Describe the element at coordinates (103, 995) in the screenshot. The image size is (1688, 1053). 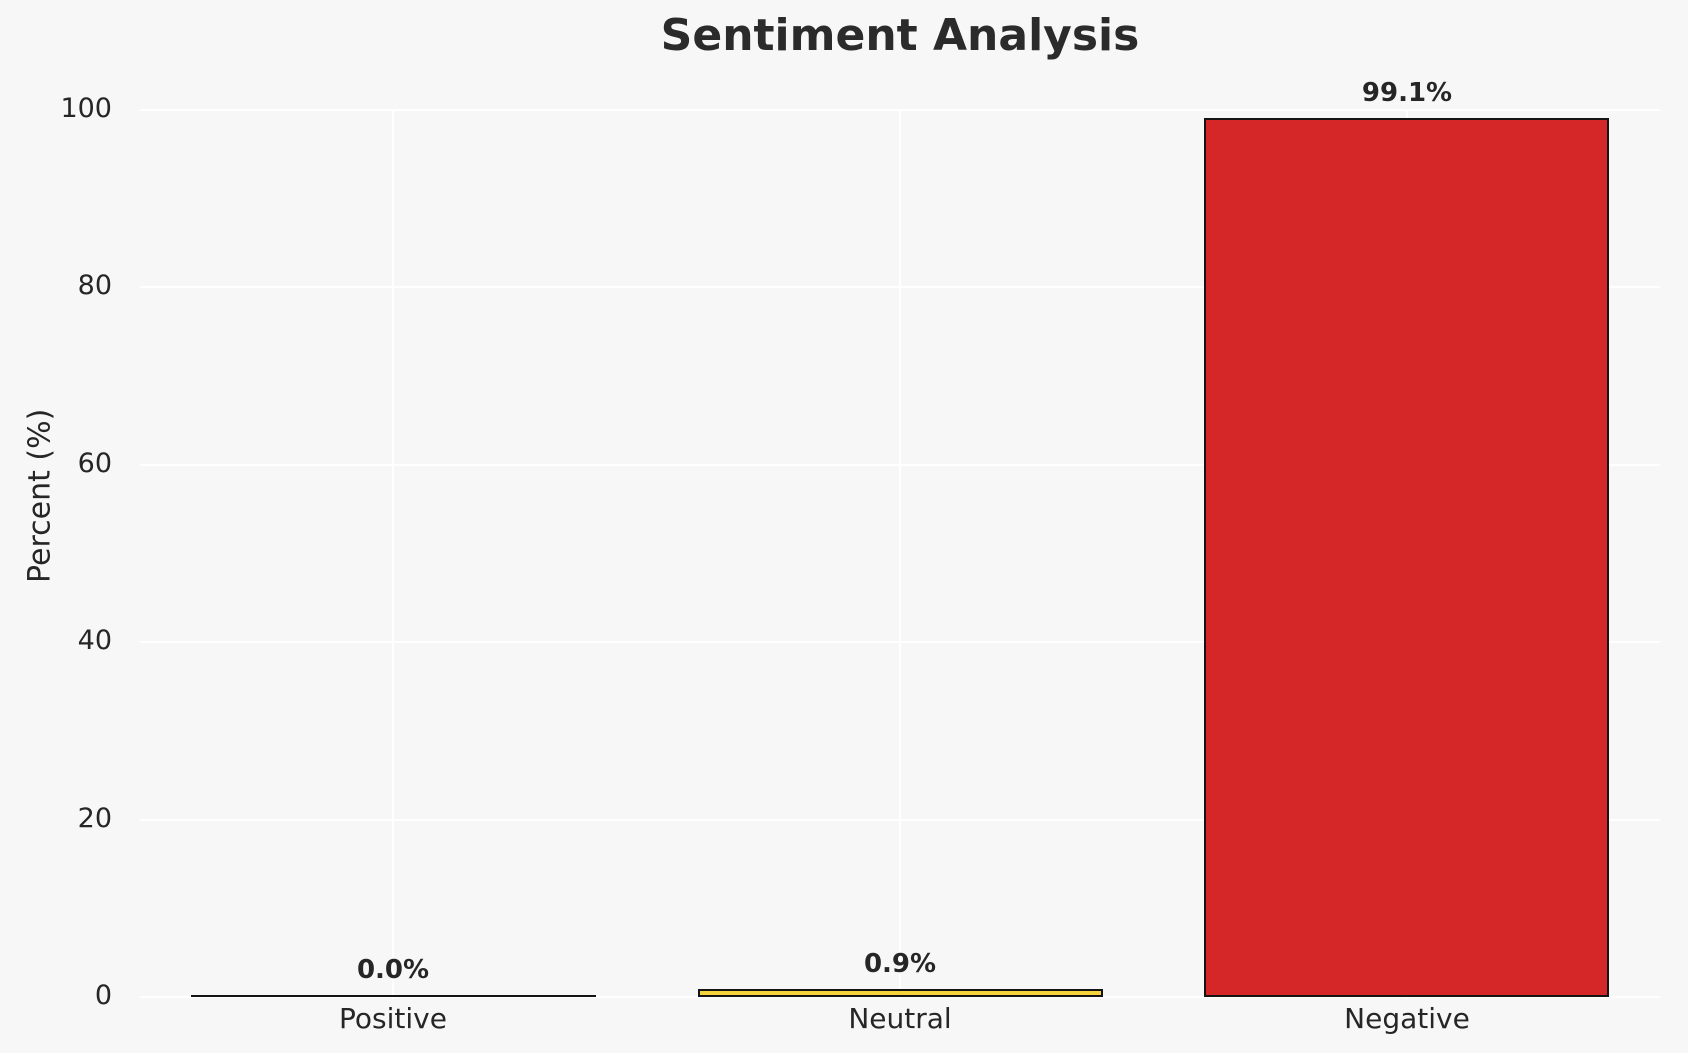
I see `y-tick-label-0: 0` at that location.